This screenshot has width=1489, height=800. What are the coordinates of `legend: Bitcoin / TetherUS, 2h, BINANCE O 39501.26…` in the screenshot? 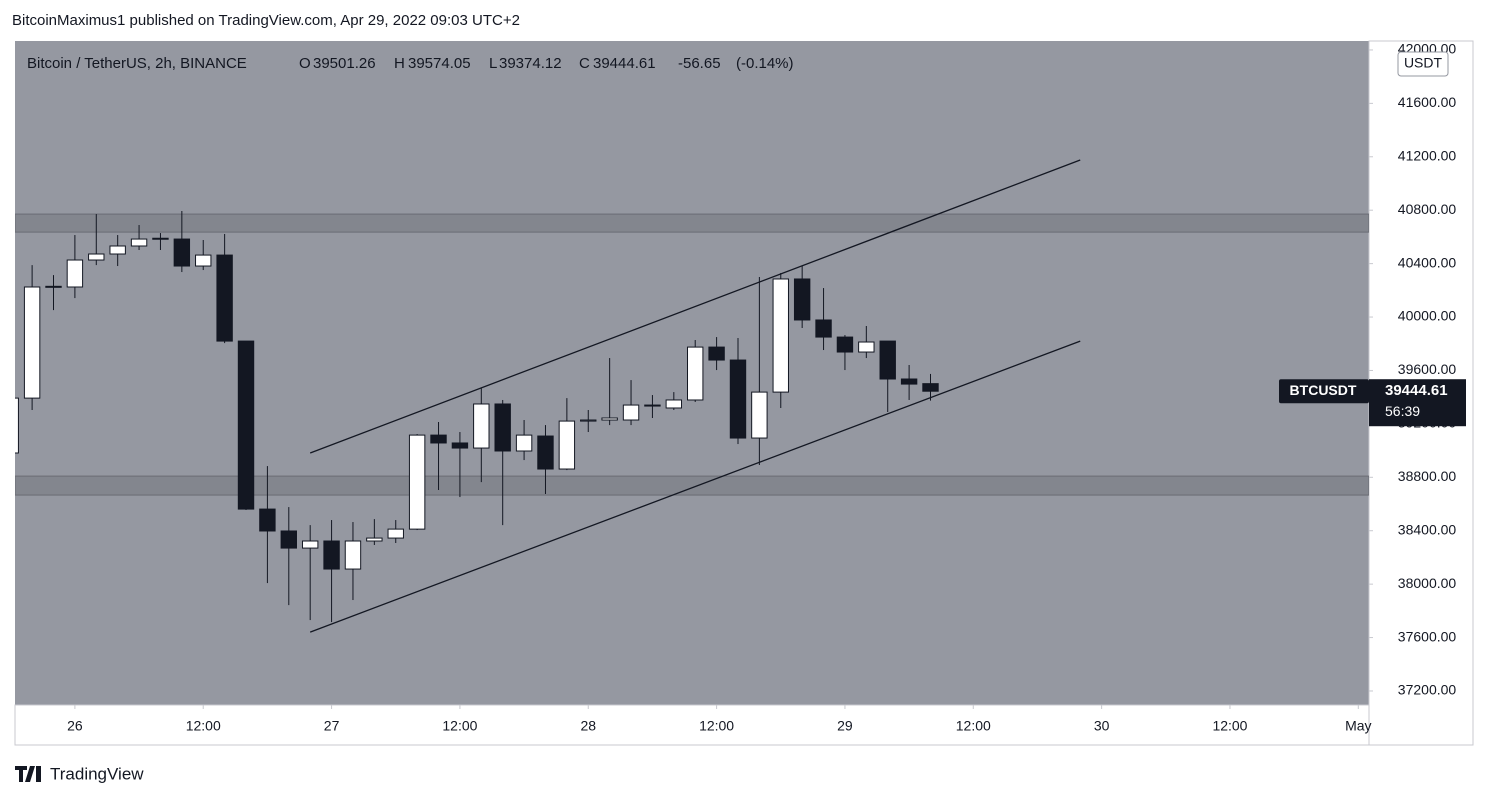 It's located at (410, 63).